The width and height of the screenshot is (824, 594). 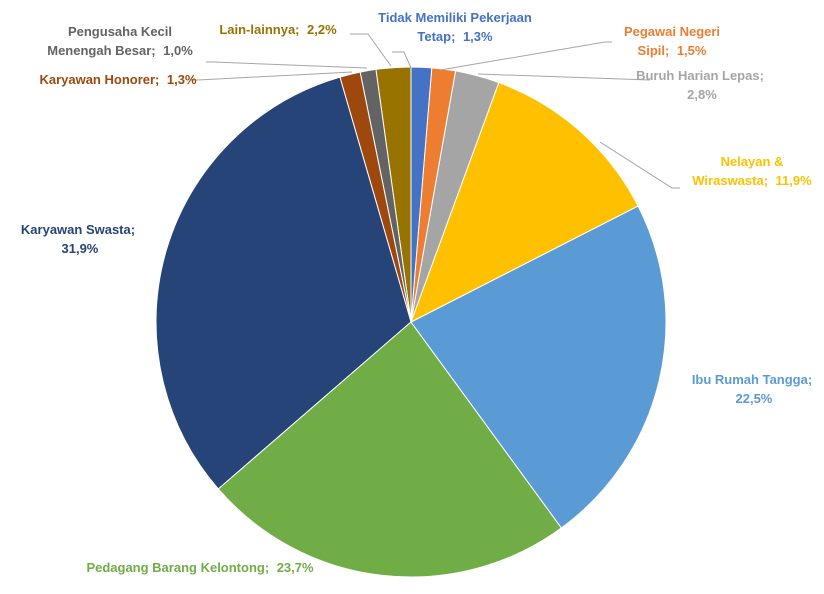 I want to click on category-name: Tidak Memiliki Pekerjaan Tetap;, so click(x=455, y=27).